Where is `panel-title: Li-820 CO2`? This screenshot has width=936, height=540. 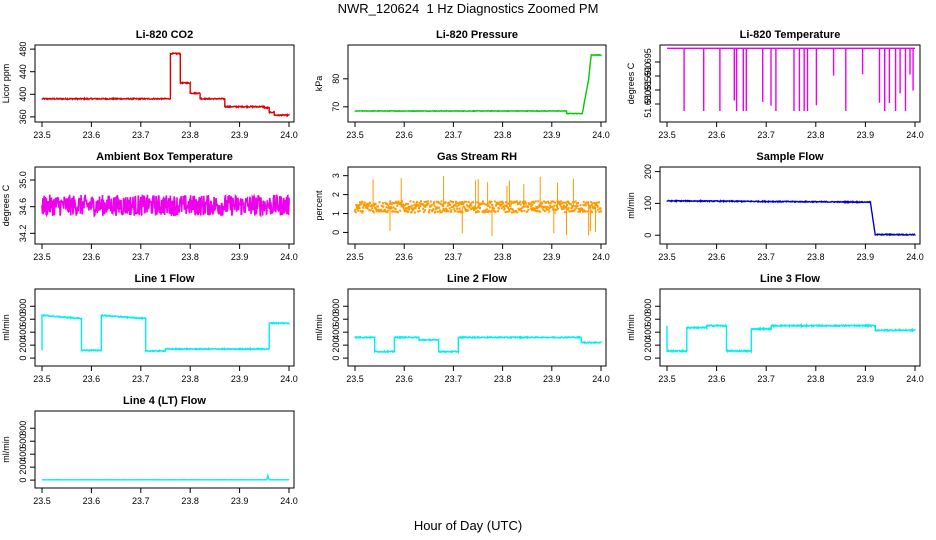
panel-title: Li-820 CO2 is located at coordinates (164, 35).